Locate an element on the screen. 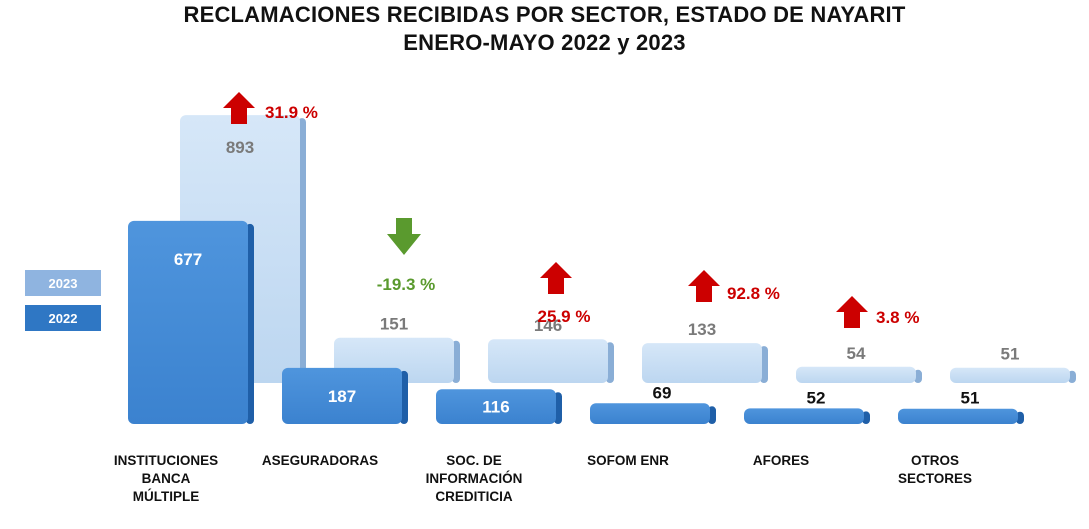  legend-item-2022: 2022 is located at coordinates (63, 318).